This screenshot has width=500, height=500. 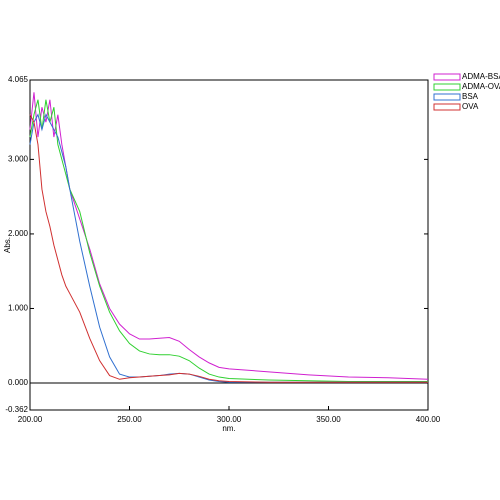 What do you see at coordinates (18, 382) in the screenshot?
I see `y-tick-label: 0.000` at bounding box center [18, 382].